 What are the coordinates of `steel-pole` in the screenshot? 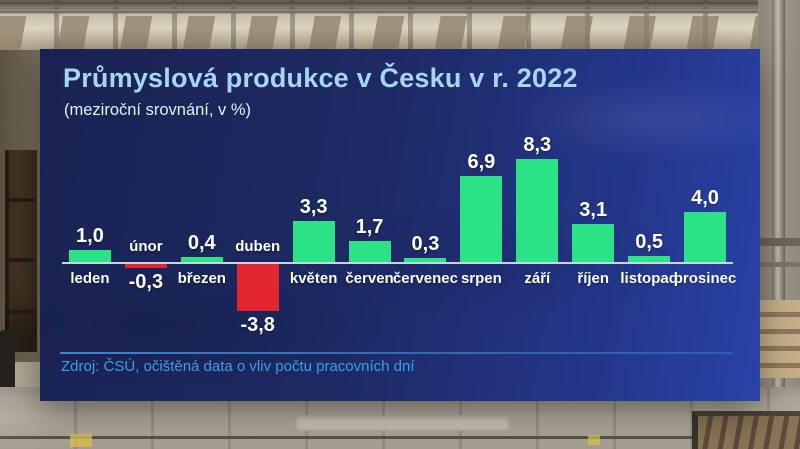 It's located at (778, 196).